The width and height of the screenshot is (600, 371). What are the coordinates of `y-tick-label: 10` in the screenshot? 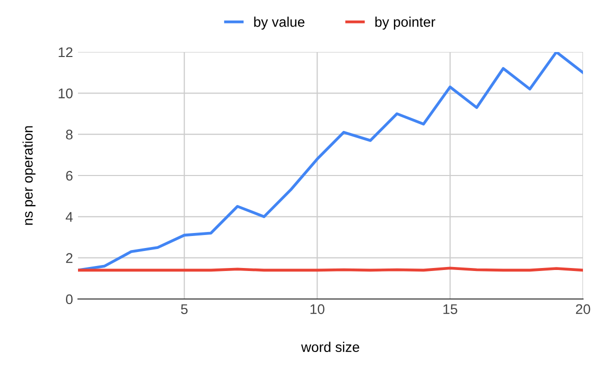 It's located at (65, 93).